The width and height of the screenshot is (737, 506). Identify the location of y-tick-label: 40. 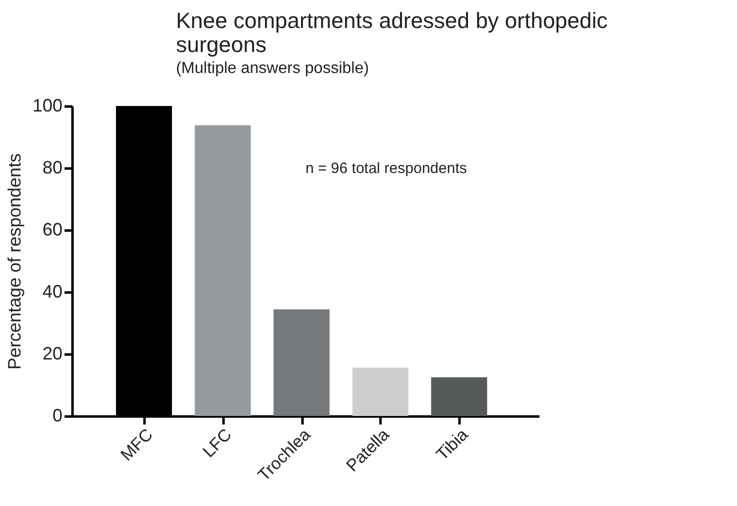
(52, 292).